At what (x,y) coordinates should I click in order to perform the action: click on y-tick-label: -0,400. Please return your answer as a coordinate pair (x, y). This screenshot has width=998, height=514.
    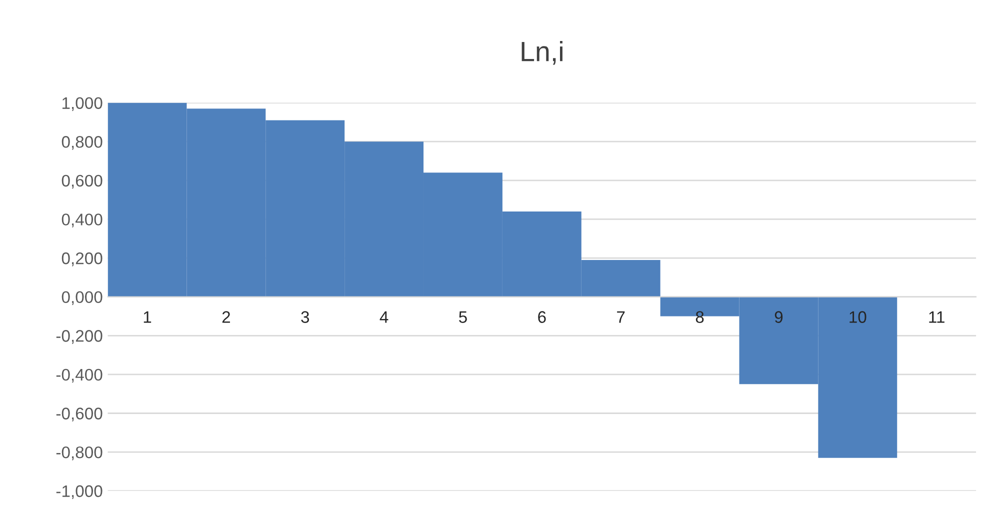
    Looking at the image, I should click on (79, 375).